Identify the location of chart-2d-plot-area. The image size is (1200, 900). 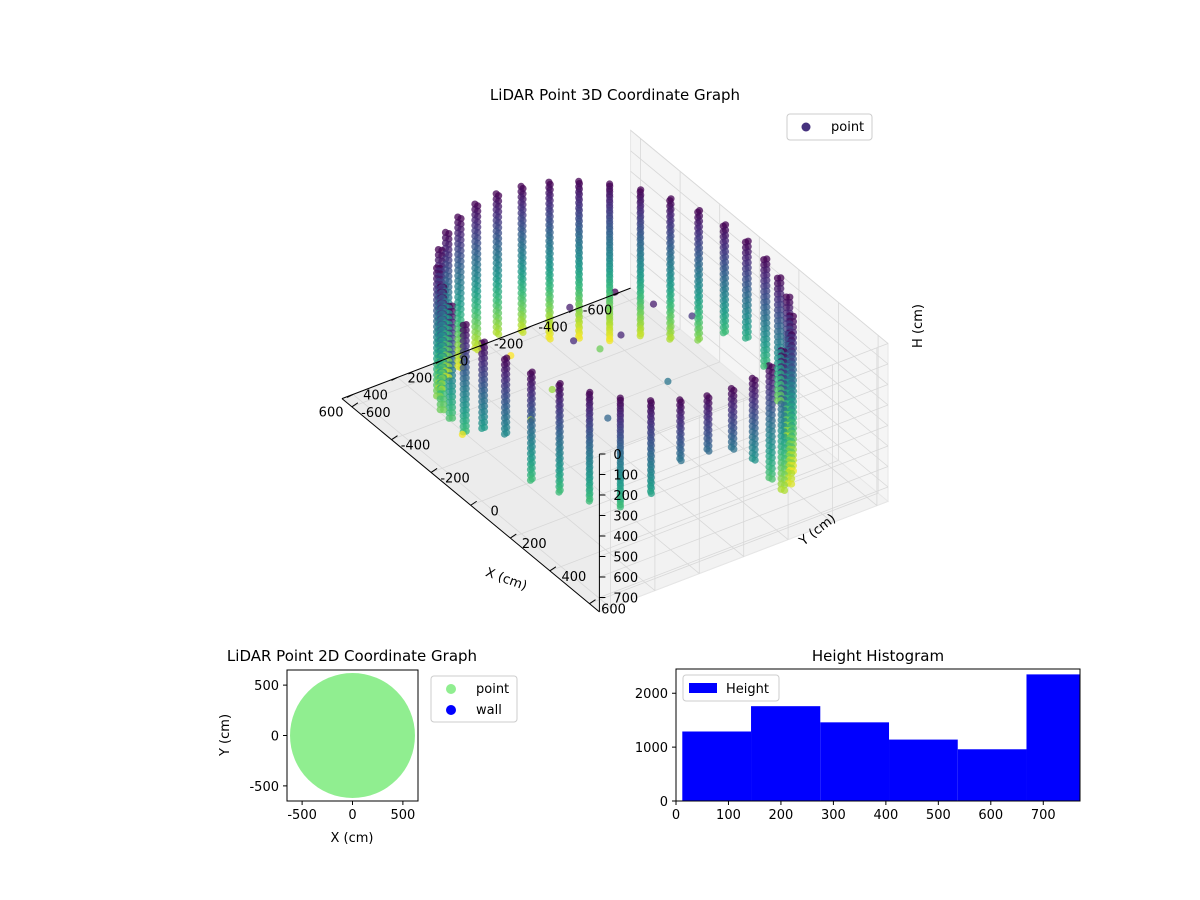
(352, 735).